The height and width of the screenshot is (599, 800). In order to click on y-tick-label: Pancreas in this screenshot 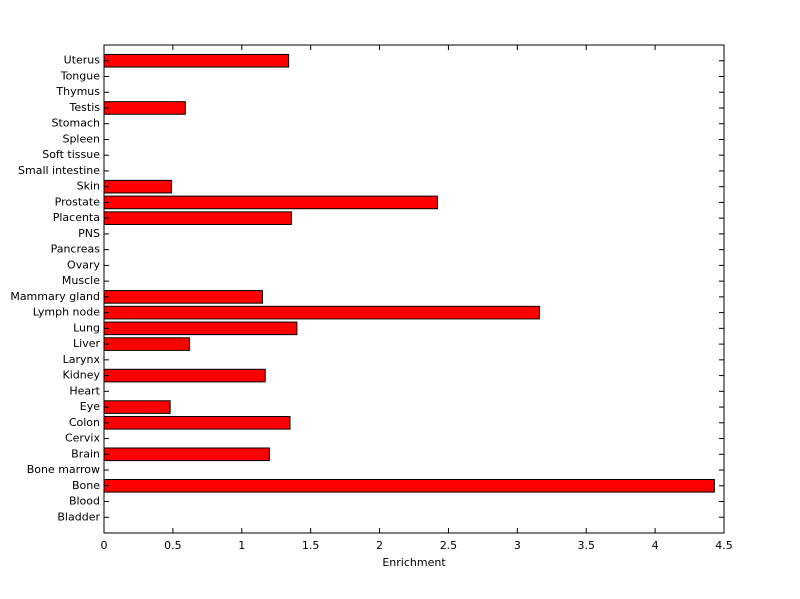, I will do `click(76, 249)`.